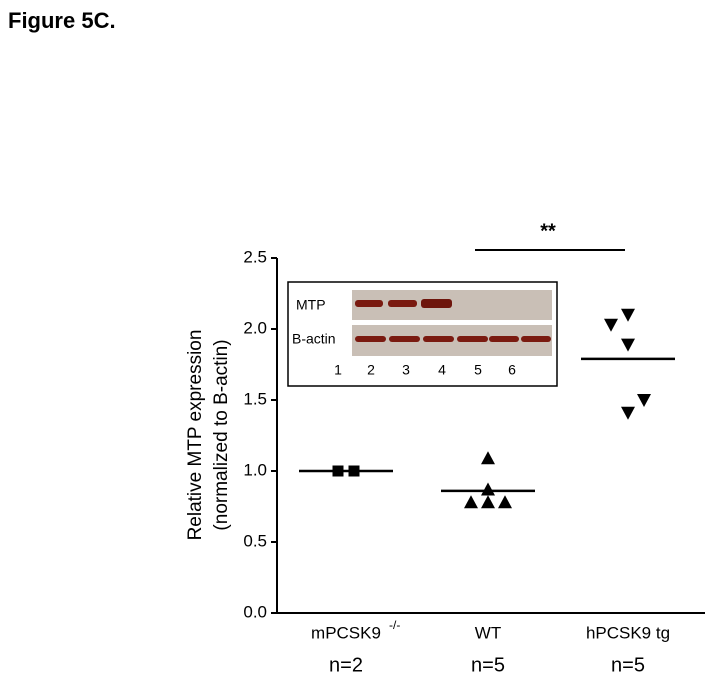 The image size is (707, 684). Describe the element at coordinates (422, 334) in the screenshot. I see `western-blot-inset` at that location.